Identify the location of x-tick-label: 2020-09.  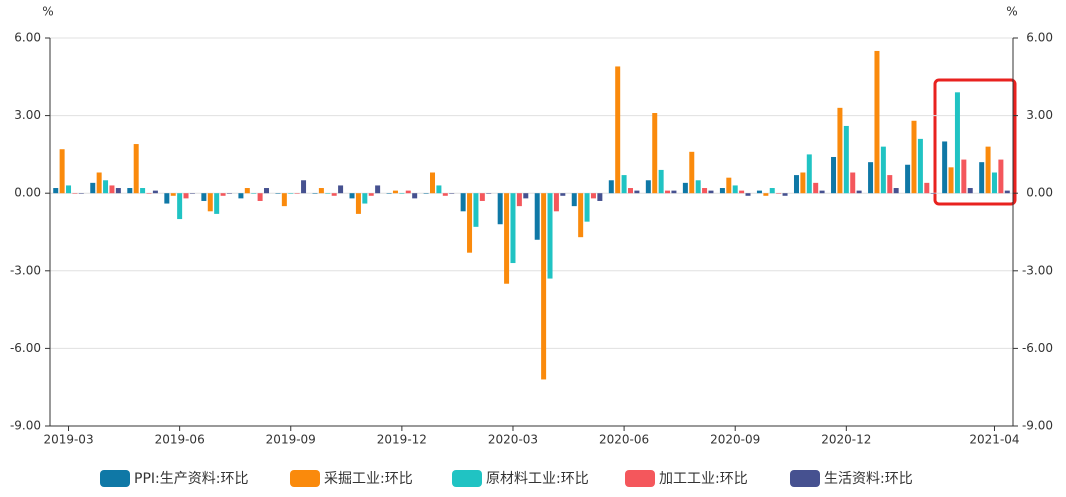
(735, 440).